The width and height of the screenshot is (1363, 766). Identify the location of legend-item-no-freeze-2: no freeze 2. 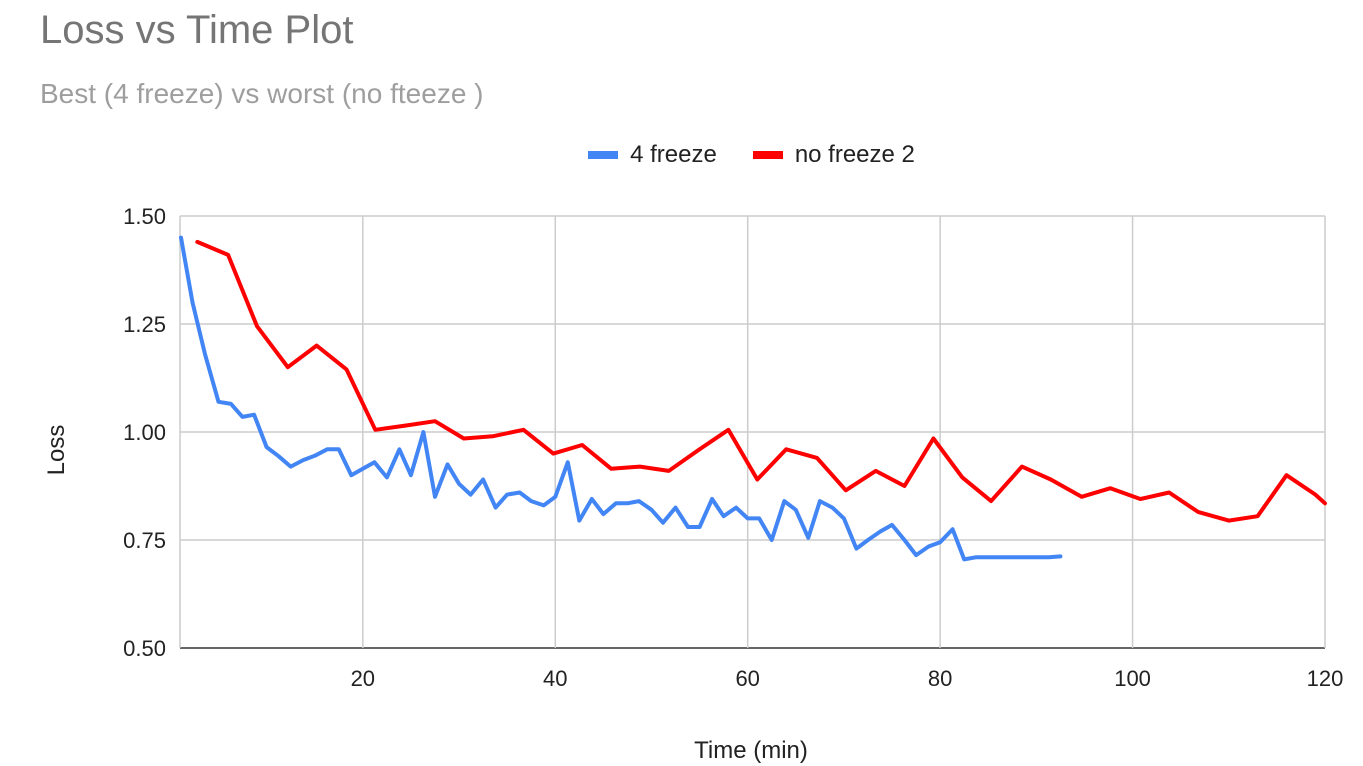
(833, 155).